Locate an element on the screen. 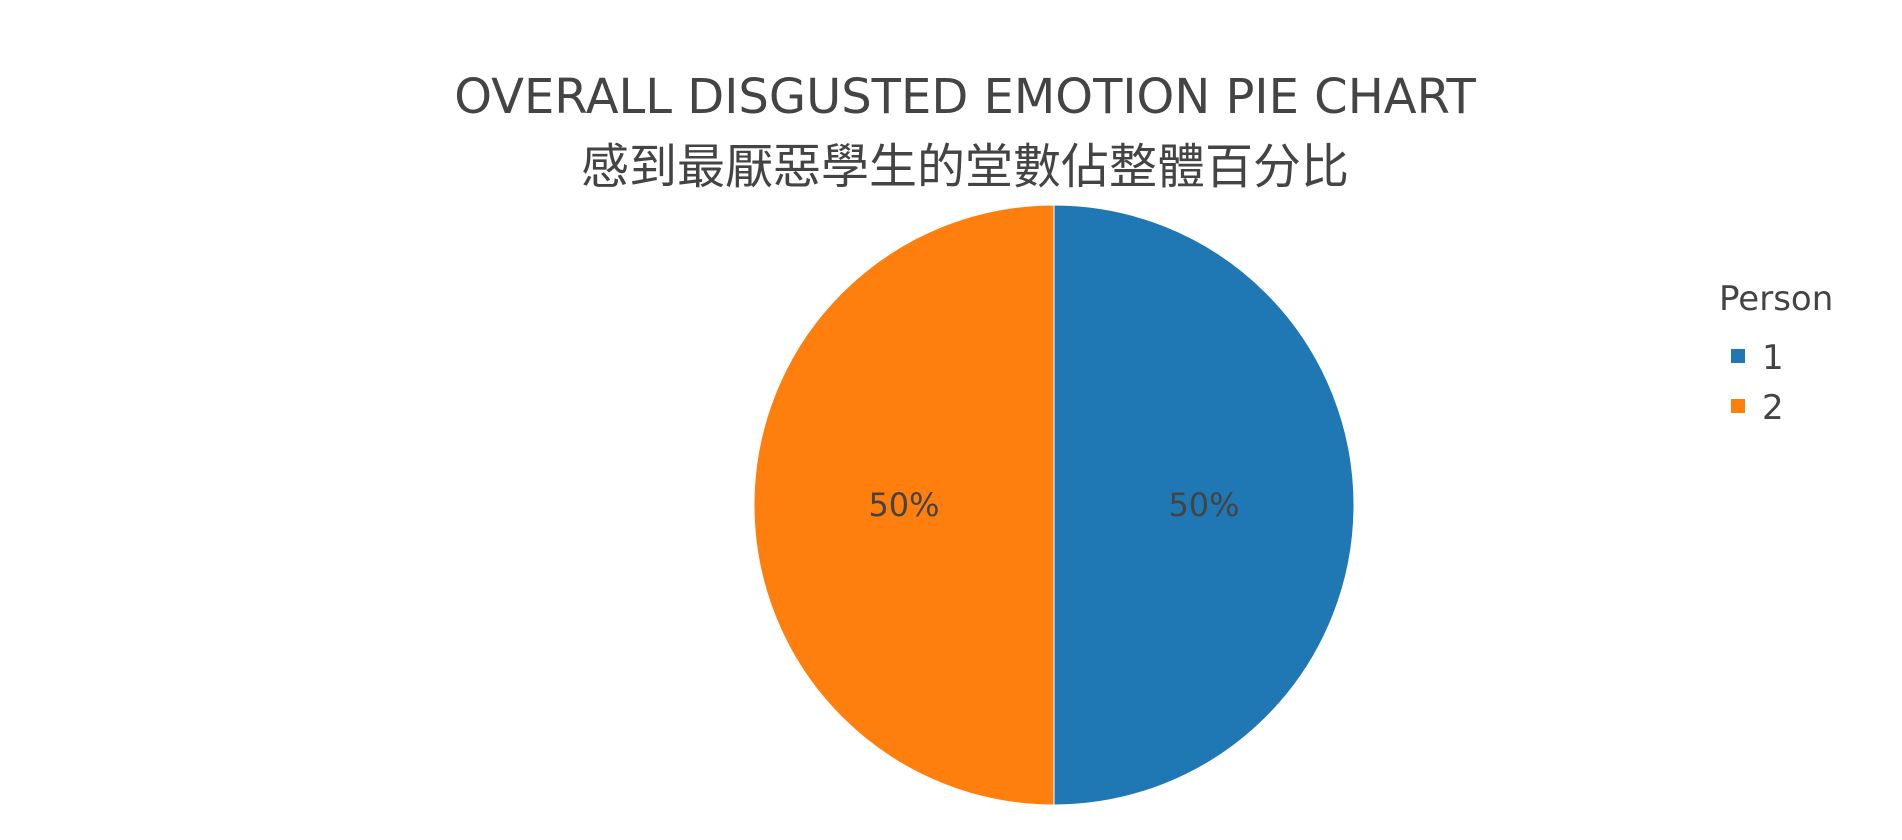 The width and height of the screenshot is (1902, 840). legend: Person 1 2 is located at coordinates (1776, 353).